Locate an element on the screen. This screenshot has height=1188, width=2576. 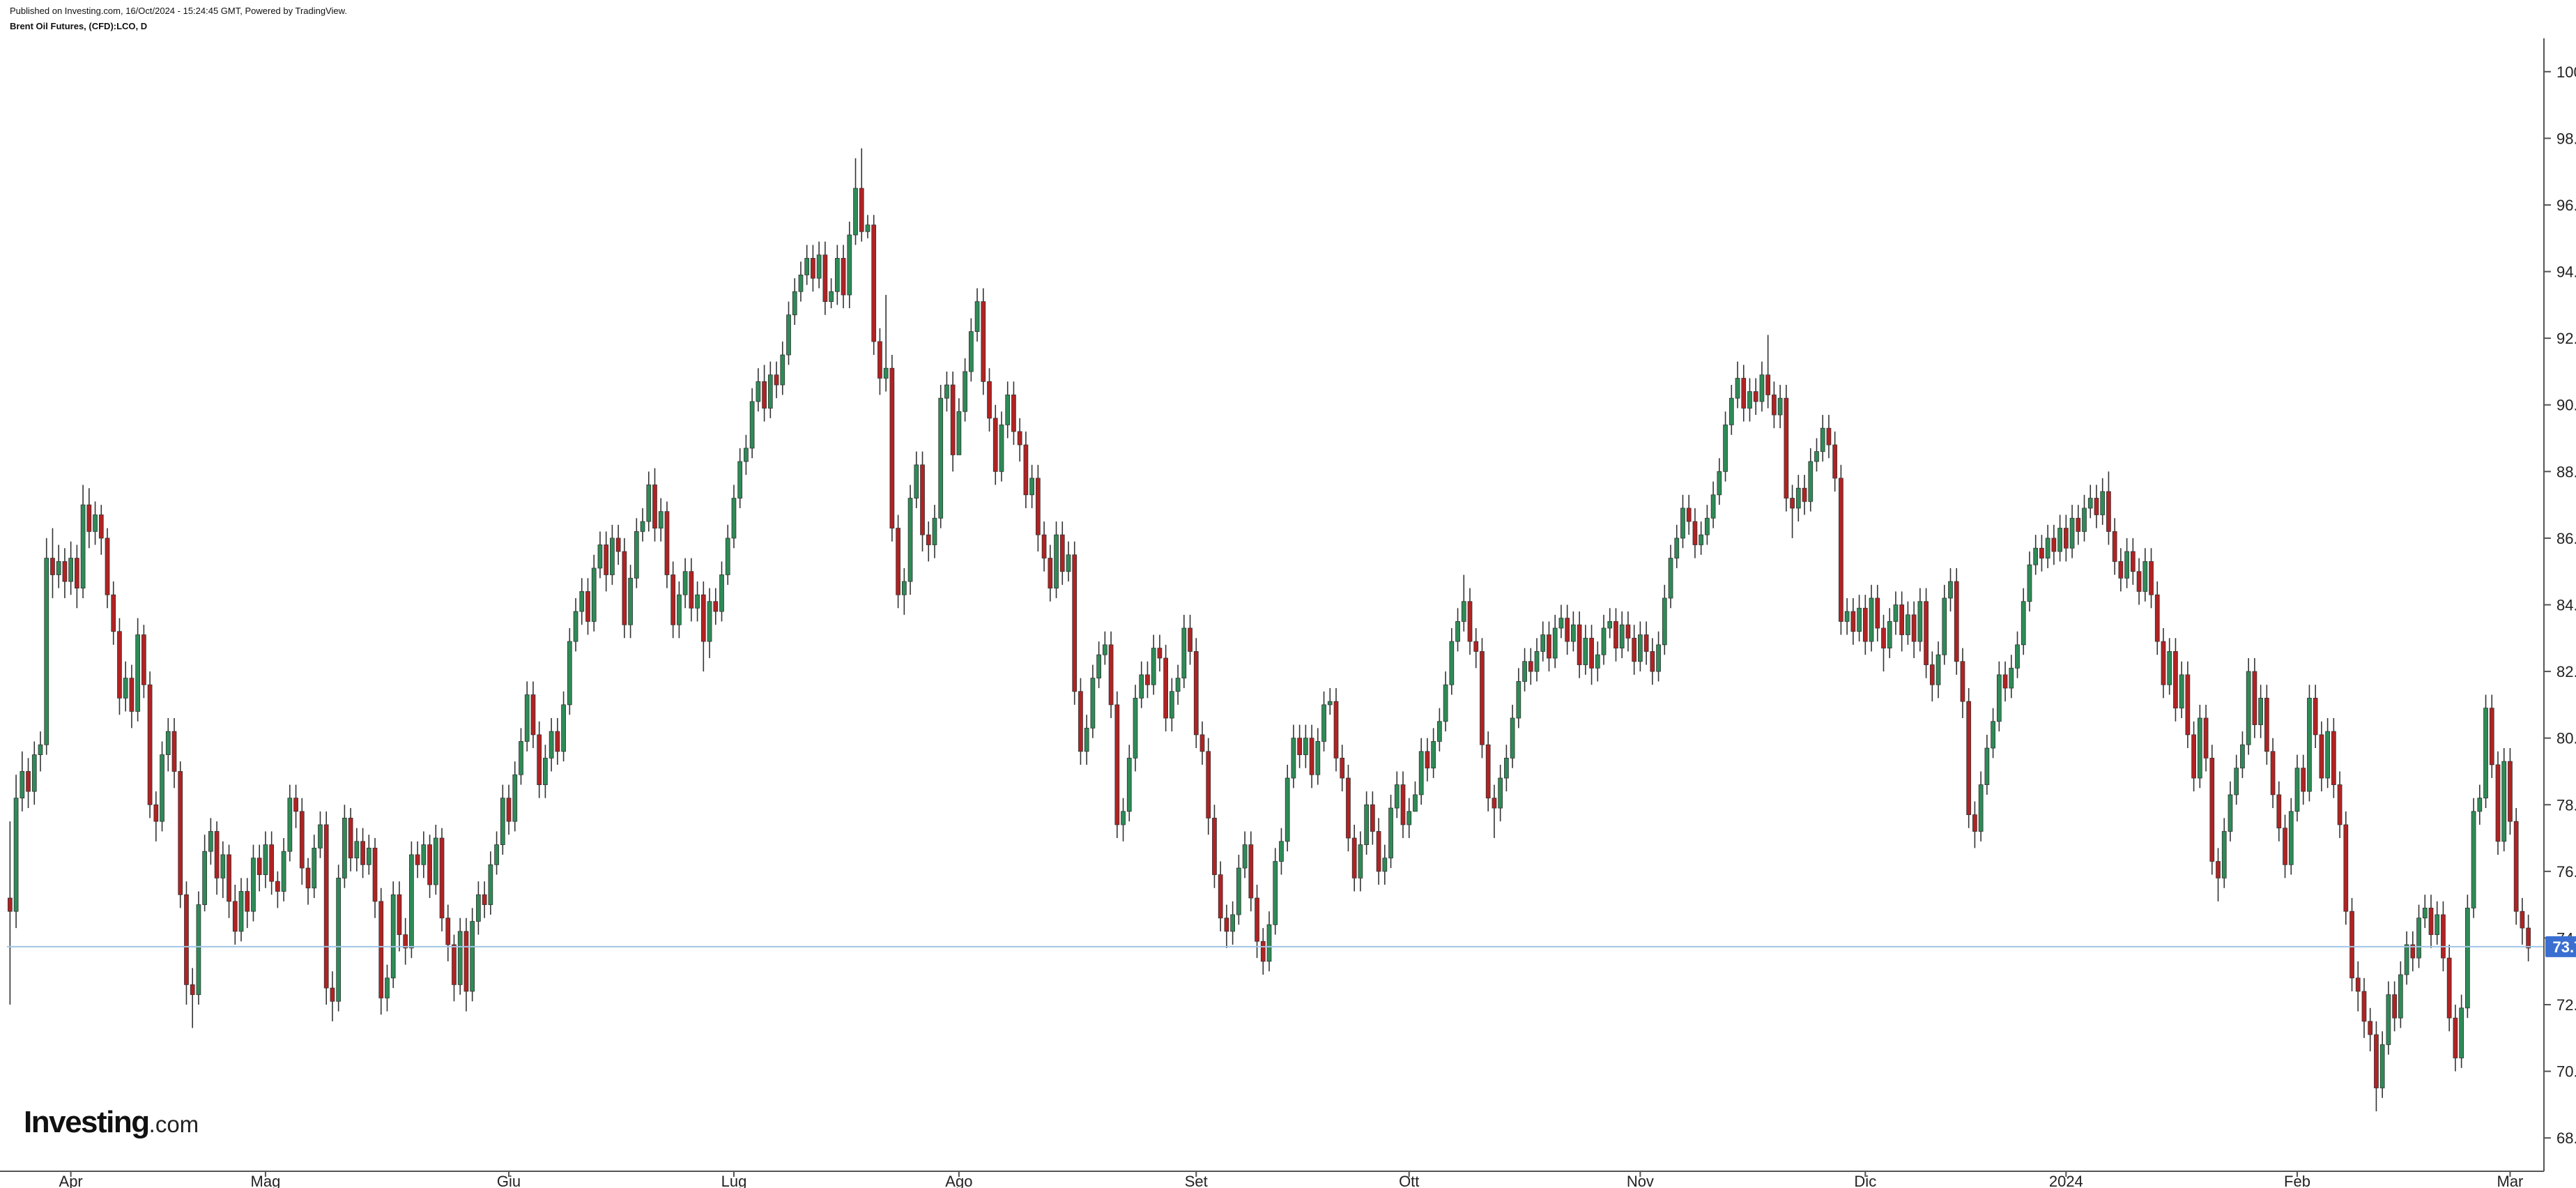
symbol-title: Brent Oil Futures, (CFD):LCO, D is located at coordinates (79, 26).